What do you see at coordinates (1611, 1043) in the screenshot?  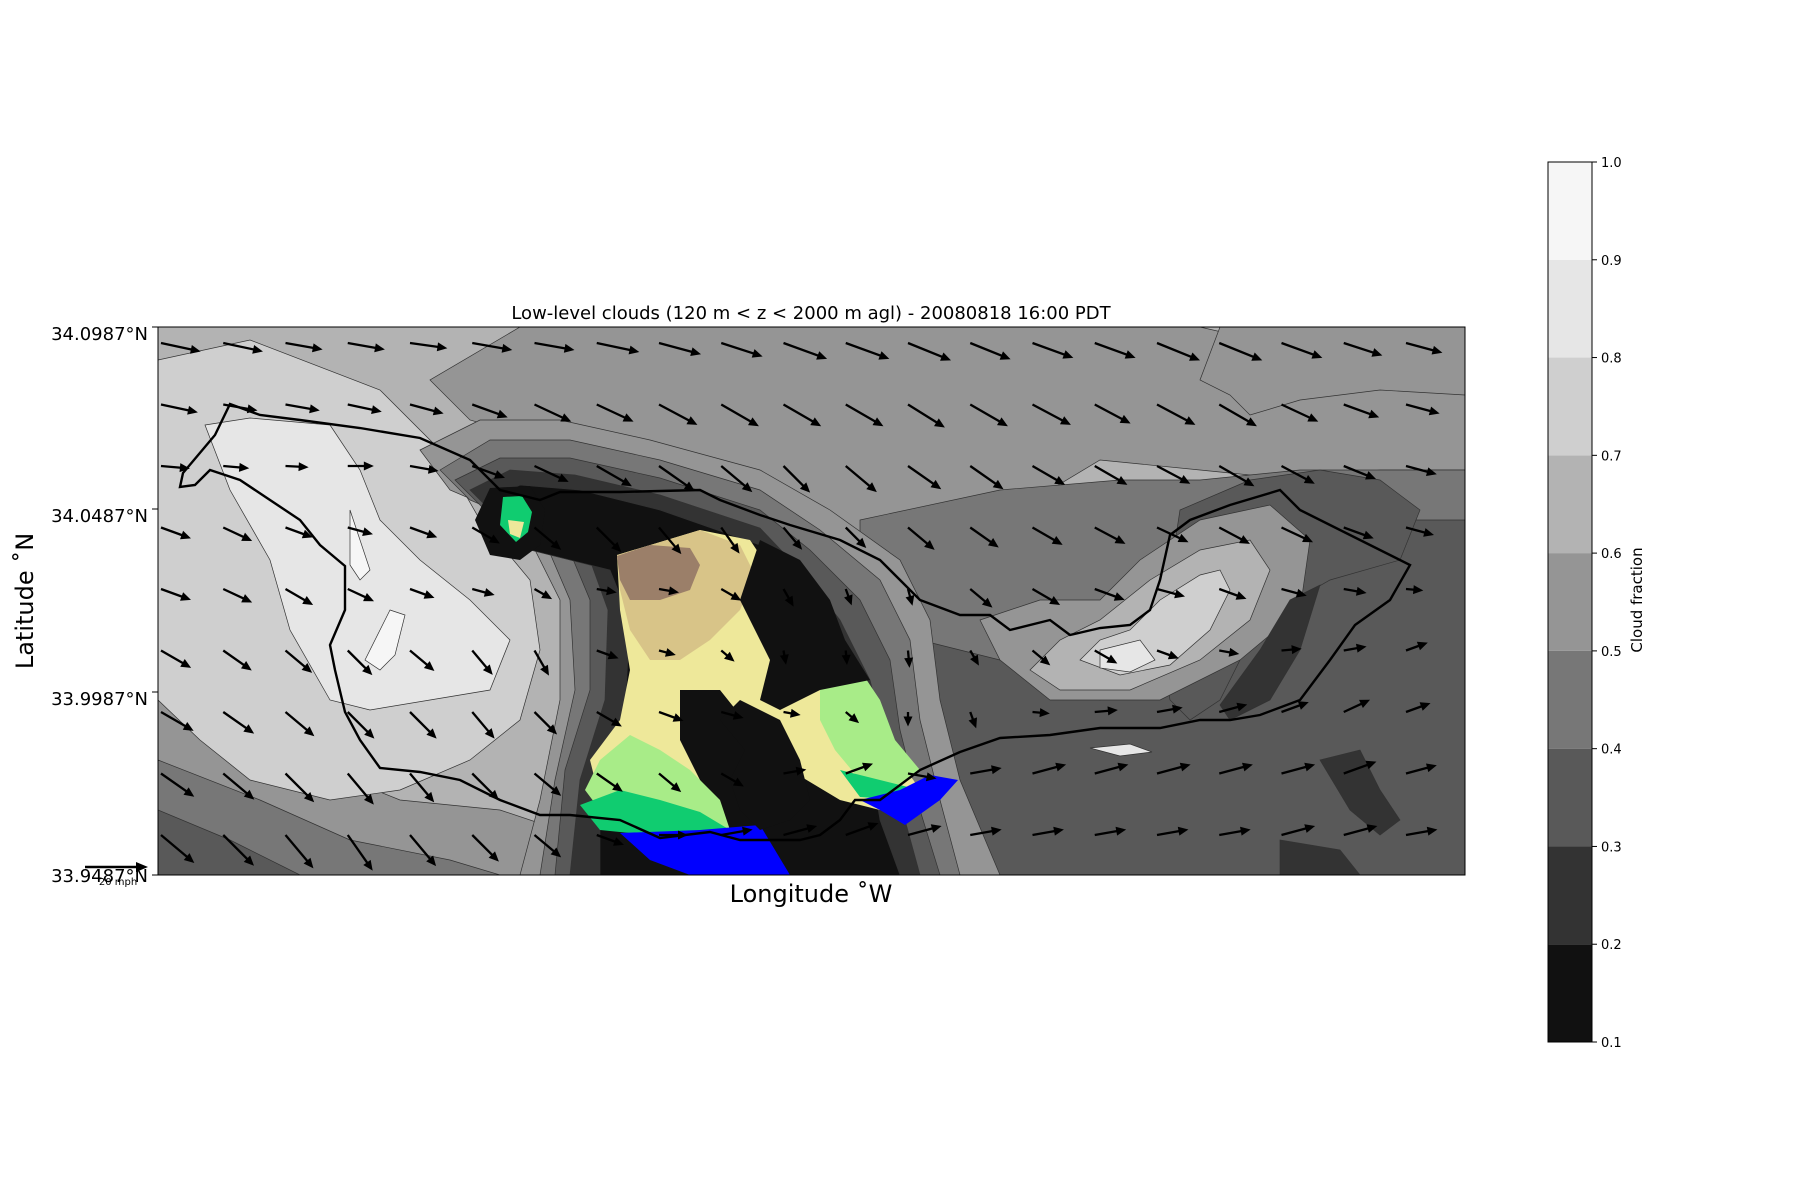 I see `colorbar-tick-label: 0.1` at bounding box center [1611, 1043].